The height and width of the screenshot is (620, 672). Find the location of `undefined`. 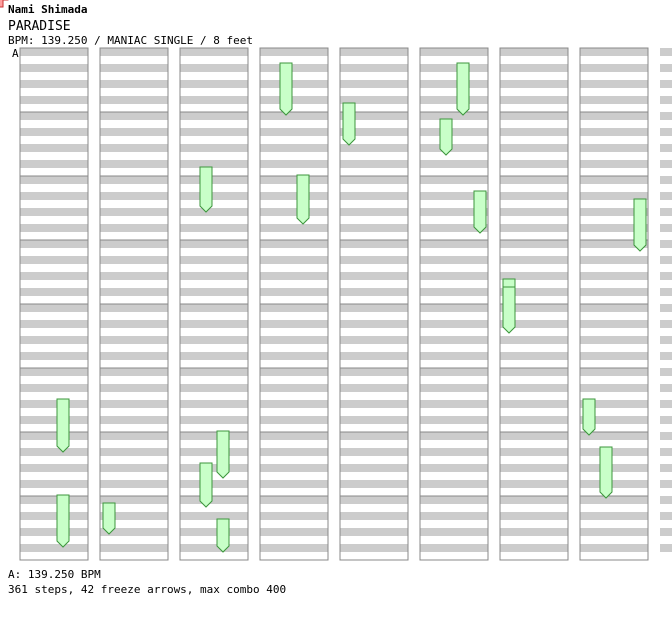

undefined is located at coordinates (4, 4).